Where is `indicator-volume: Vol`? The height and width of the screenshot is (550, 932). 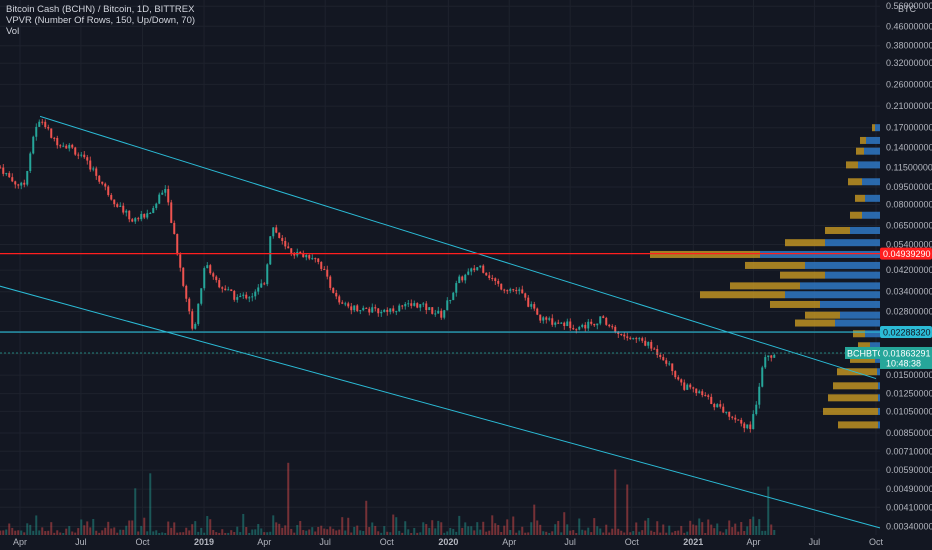
indicator-volume: Vol is located at coordinates (13, 31).